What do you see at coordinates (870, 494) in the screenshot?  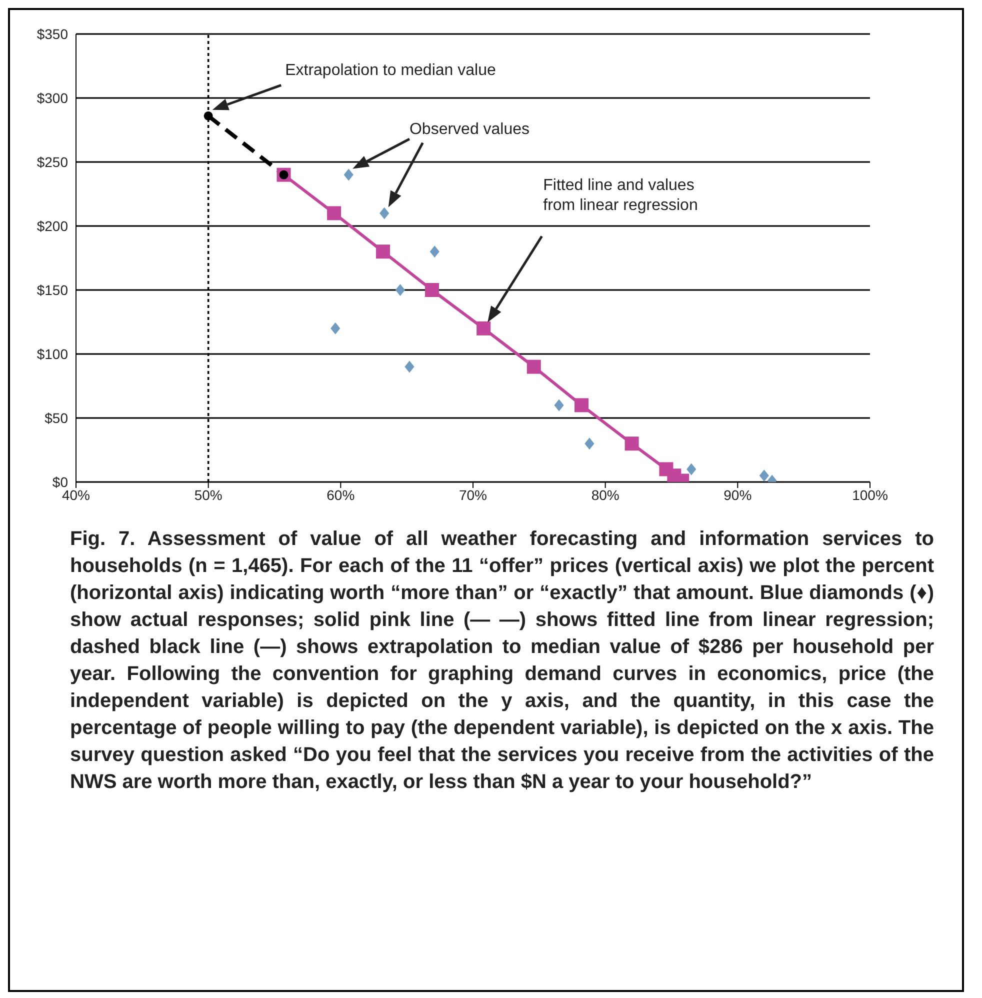 I see `x-tick-label: 100%` at bounding box center [870, 494].